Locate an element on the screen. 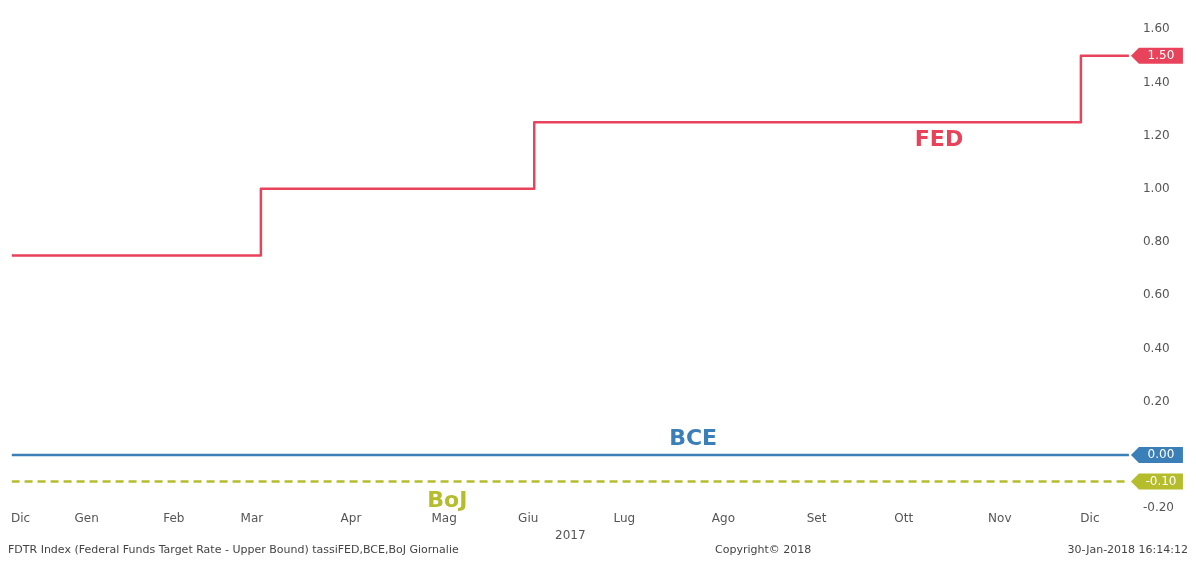 This screenshot has width=1196, height=572. data-label: 0.00 is located at coordinates (1161, 454).